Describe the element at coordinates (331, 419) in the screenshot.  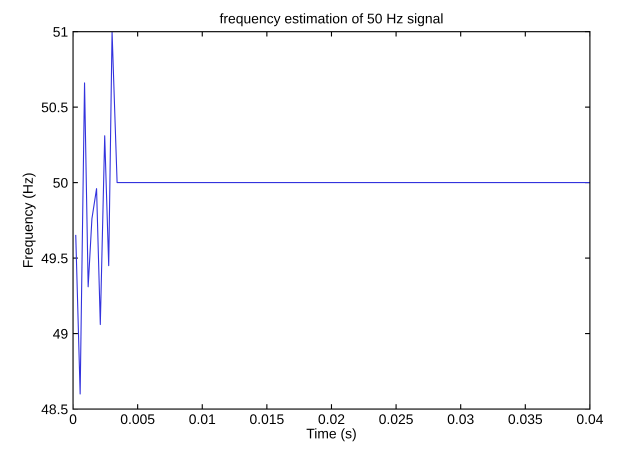
I see `x-tick-label: 0.02` at that location.